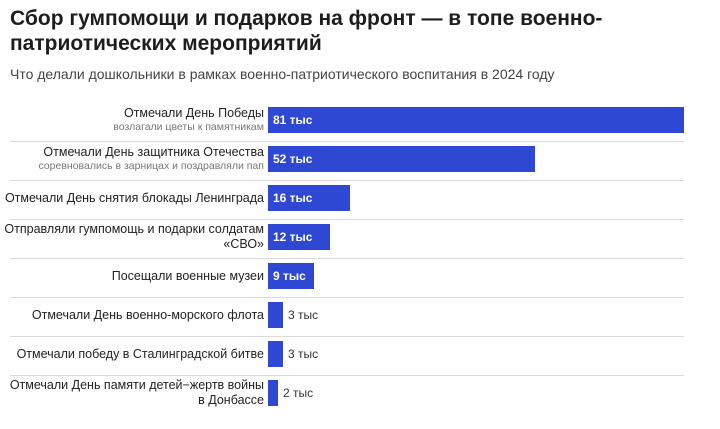 The height and width of the screenshot is (429, 720). I want to click on category-label-text: Отмечали победу в Сталинградской битве, so click(140, 353).